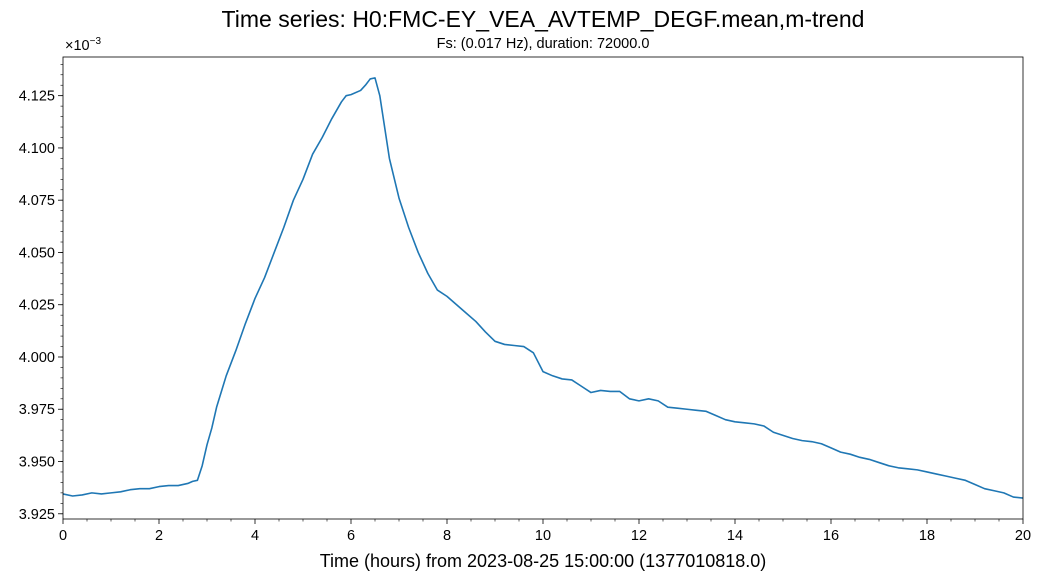 Image resolution: width=1041 pixels, height=581 pixels. Describe the element at coordinates (831, 536) in the screenshot. I see `x-tick-label: 16` at that location.